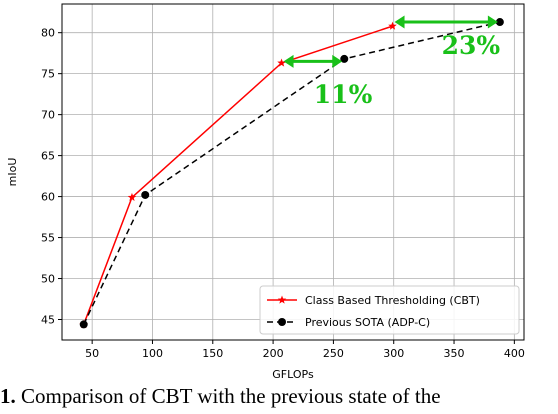  What do you see at coordinates (514, 353) in the screenshot?
I see `x-tick-label: 400` at bounding box center [514, 353].